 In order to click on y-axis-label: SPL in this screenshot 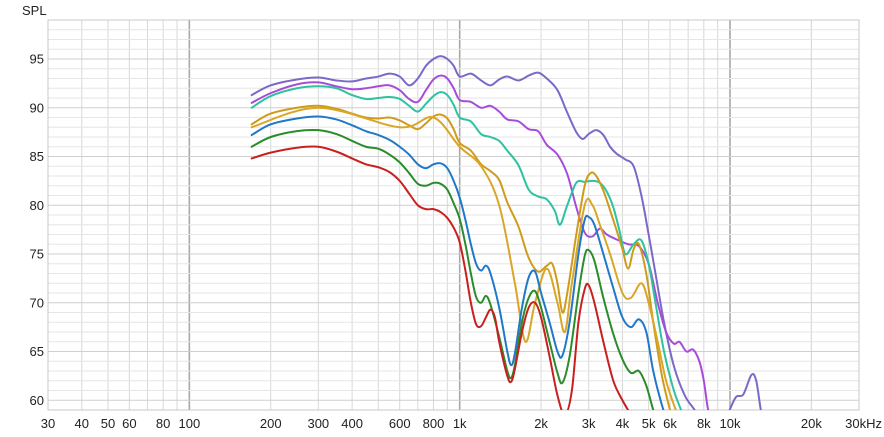, I will do `click(34, 10)`.